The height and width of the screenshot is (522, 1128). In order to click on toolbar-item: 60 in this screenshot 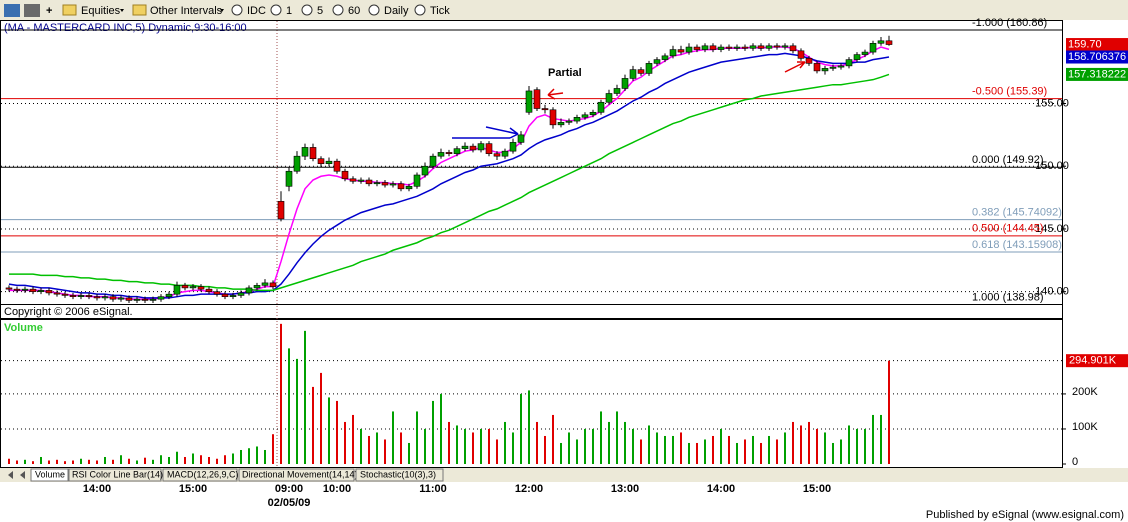, I will do `click(354, 11)`.